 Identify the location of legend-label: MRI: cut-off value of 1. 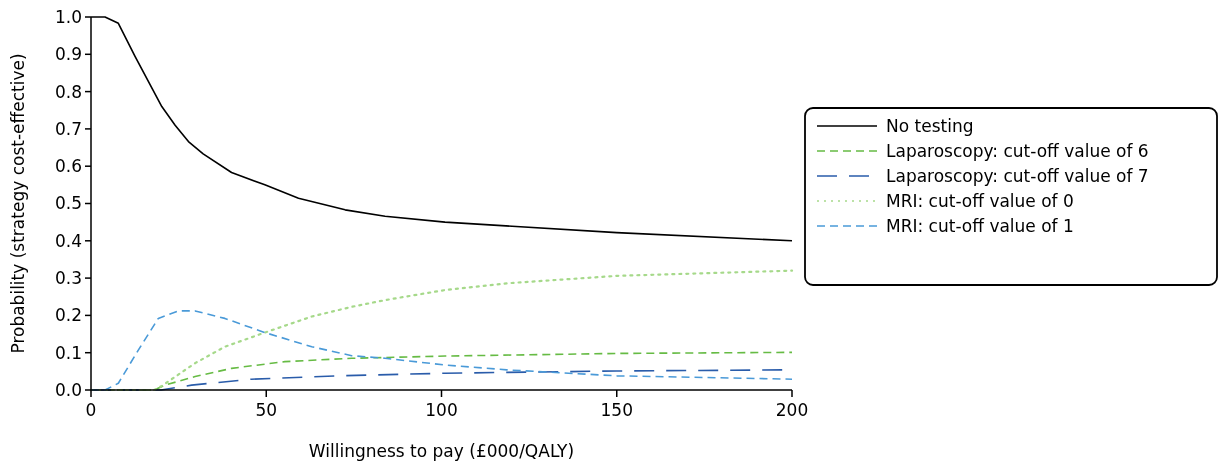
(980, 225).